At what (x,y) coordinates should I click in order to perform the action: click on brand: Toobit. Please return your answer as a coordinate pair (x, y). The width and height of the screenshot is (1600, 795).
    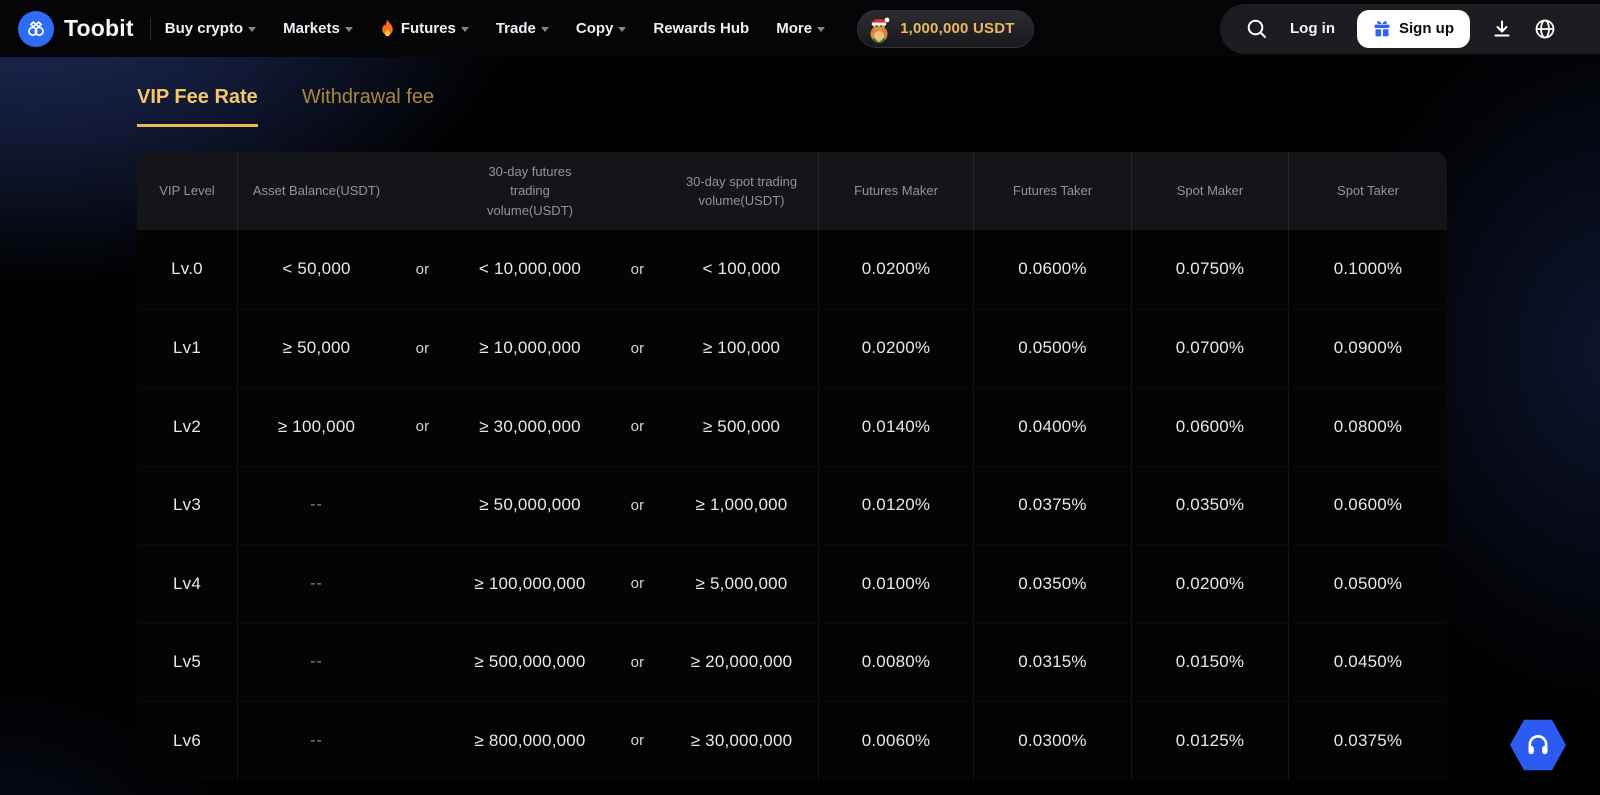
    Looking at the image, I should click on (76, 28).